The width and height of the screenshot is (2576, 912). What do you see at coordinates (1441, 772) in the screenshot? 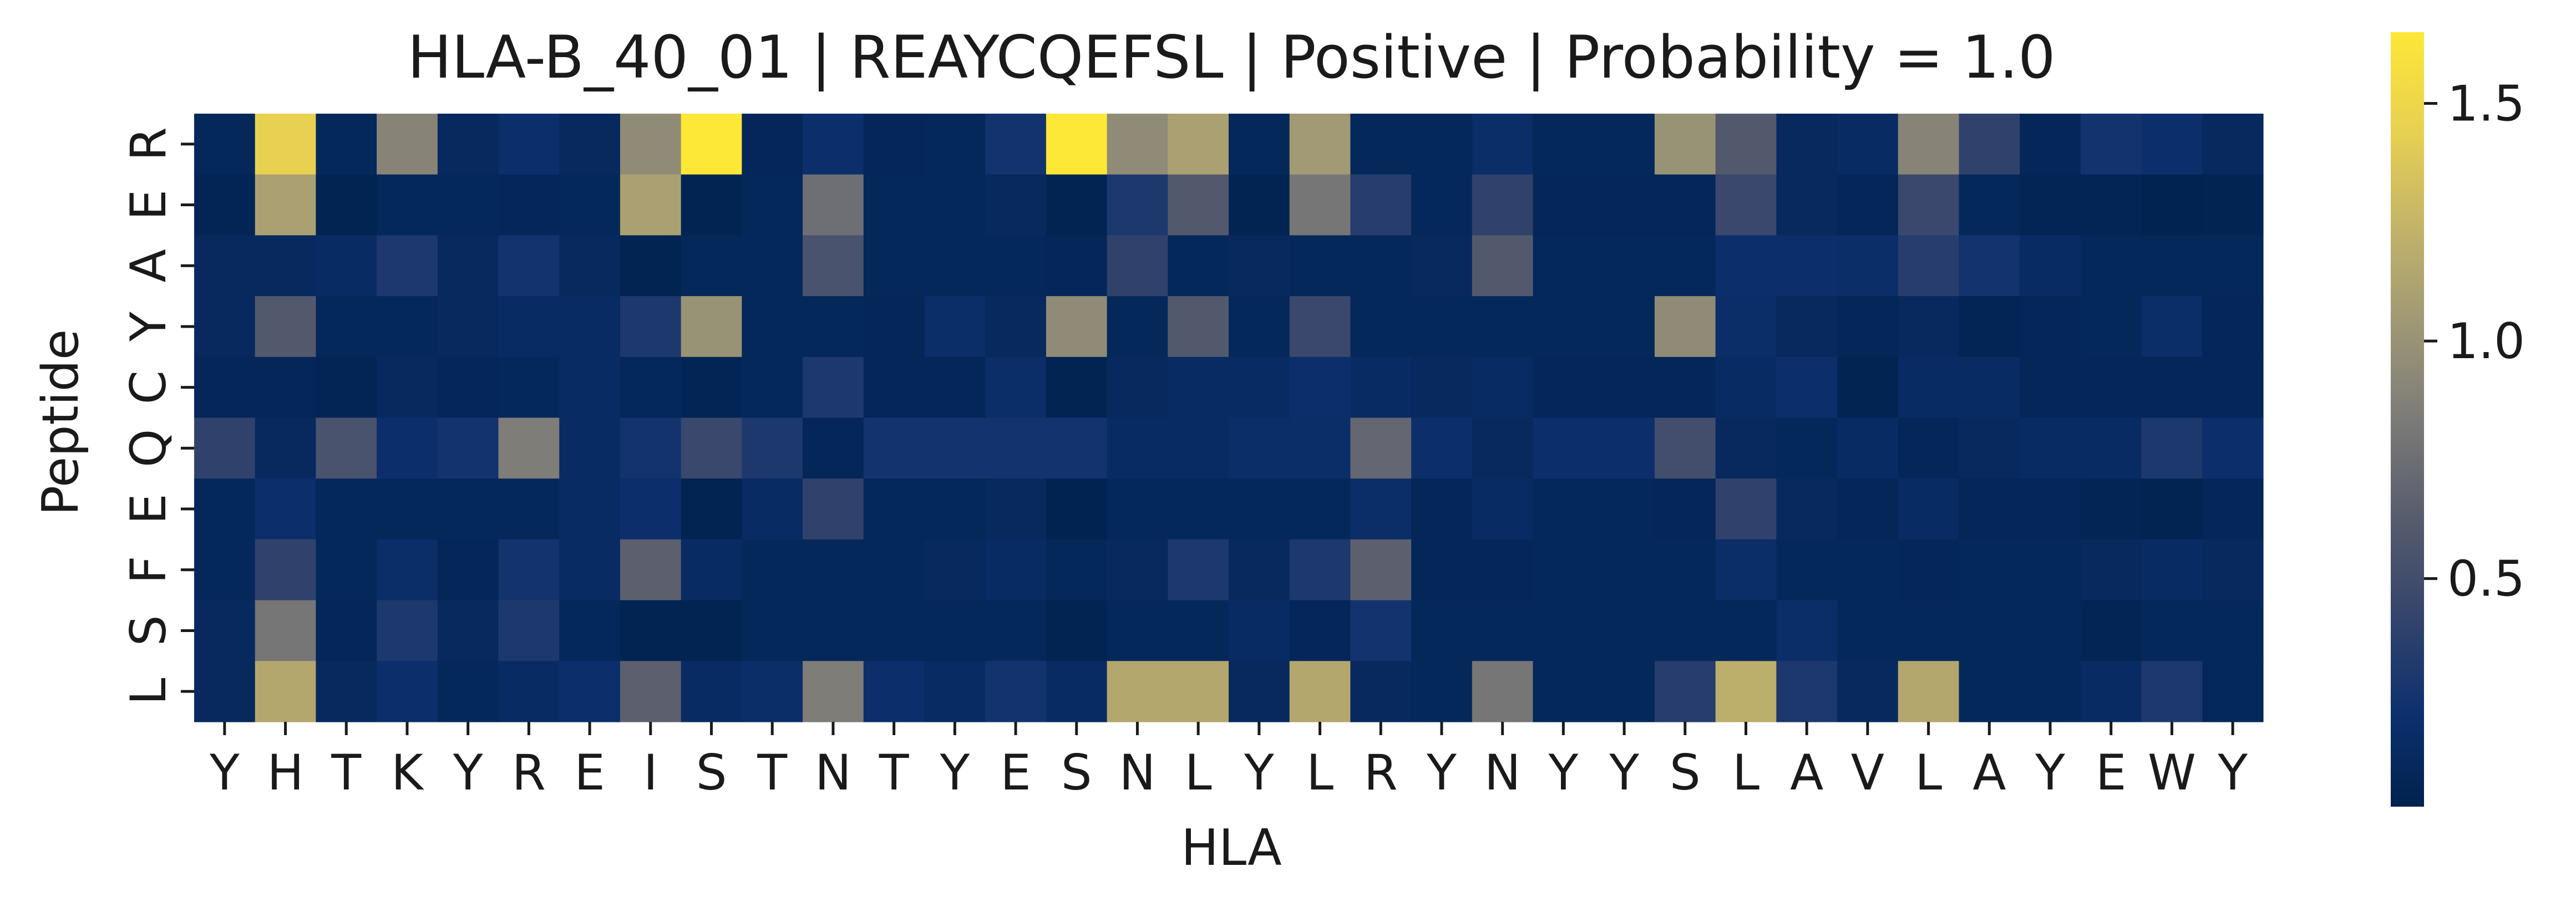
I see `x-tick-label: Y` at bounding box center [1441, 772].